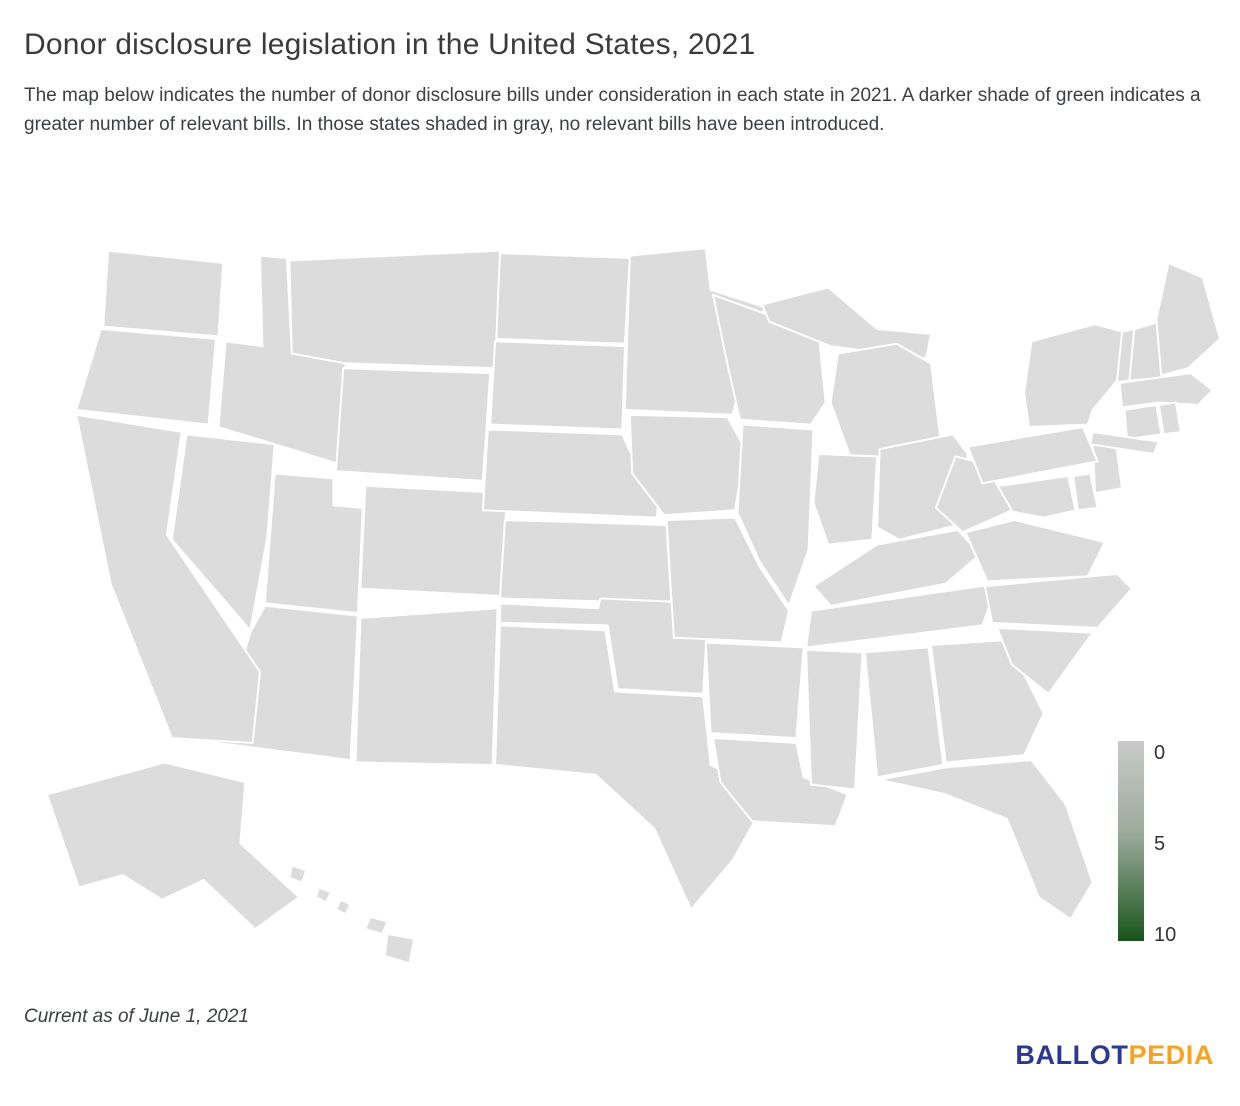 The height and width of the screenshot is (1106, 1240). Describe the element at coordinates (1187, 319) in the screenshot. I see `state-maine` at that location.